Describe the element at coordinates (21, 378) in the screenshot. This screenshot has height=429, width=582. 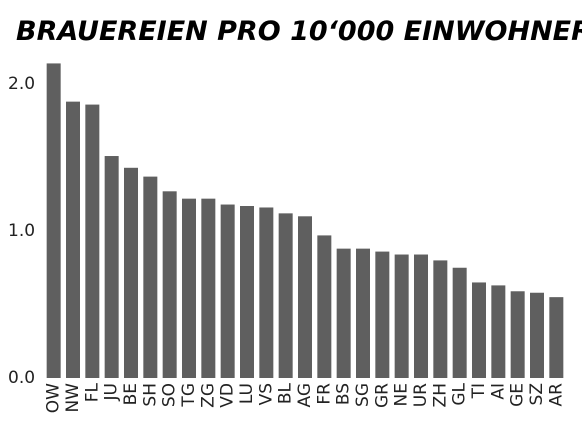
I see `y-tick-label: 0.0` at that location.